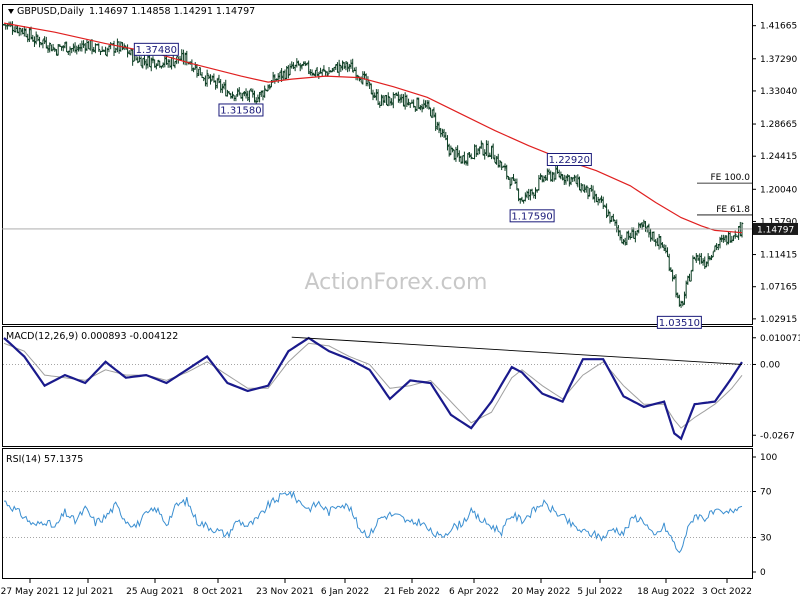  I want to click on x-tick-label: 23 Nov 2021, so click(285, 592).